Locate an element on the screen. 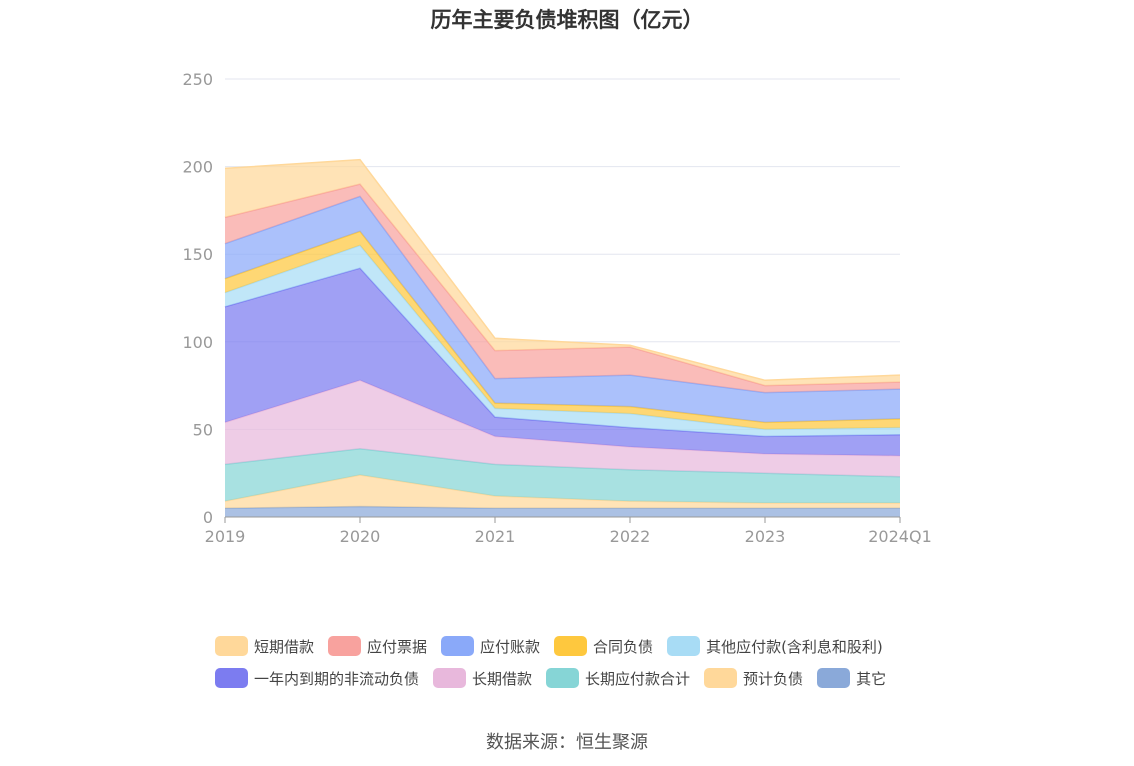 The height and width of the screenshot is (766, 1134). legend-item-other-payables: 其他应付款(含利息和股利) is located at coordinates (775, 646).